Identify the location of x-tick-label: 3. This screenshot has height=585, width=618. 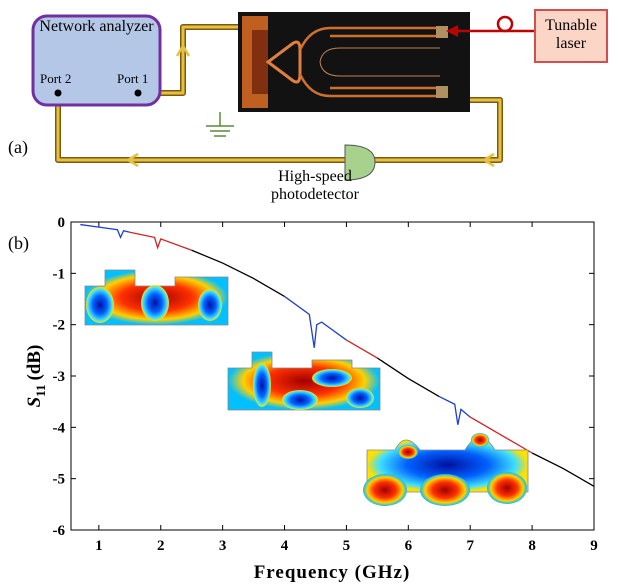
(223, 546).